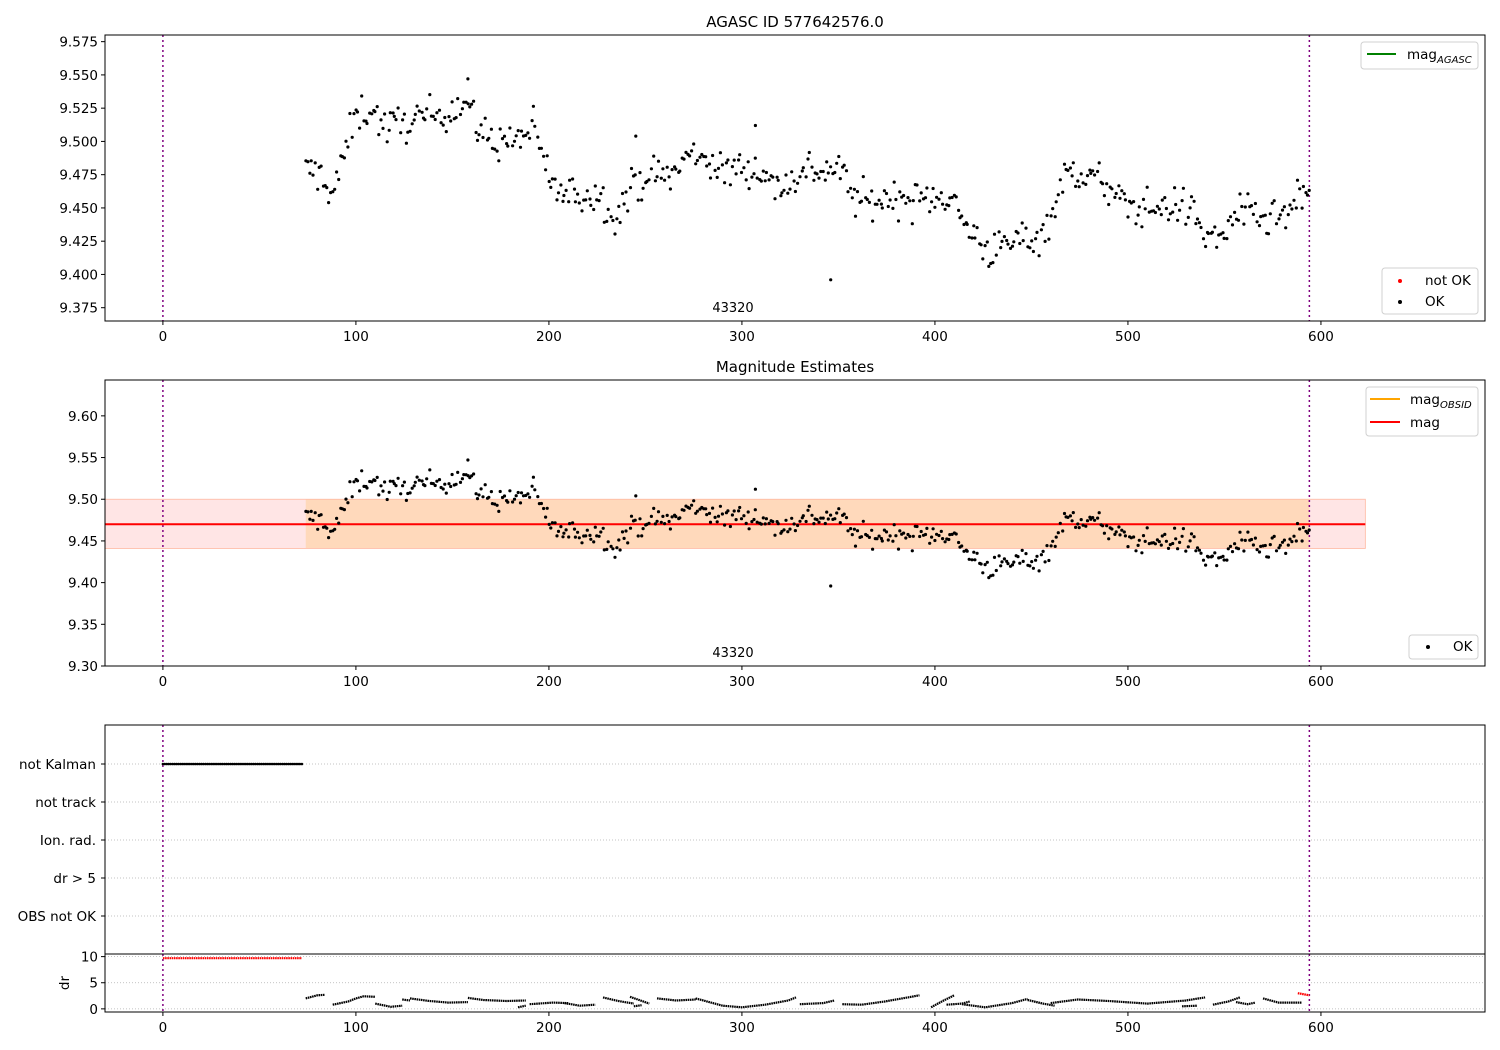 The width and height of the screenshot is (1500, 1050). What do you see at coordinates (1428, 647) in the screenshot?
I see `legend-marker-ok` at bounding box center [1428, 647].